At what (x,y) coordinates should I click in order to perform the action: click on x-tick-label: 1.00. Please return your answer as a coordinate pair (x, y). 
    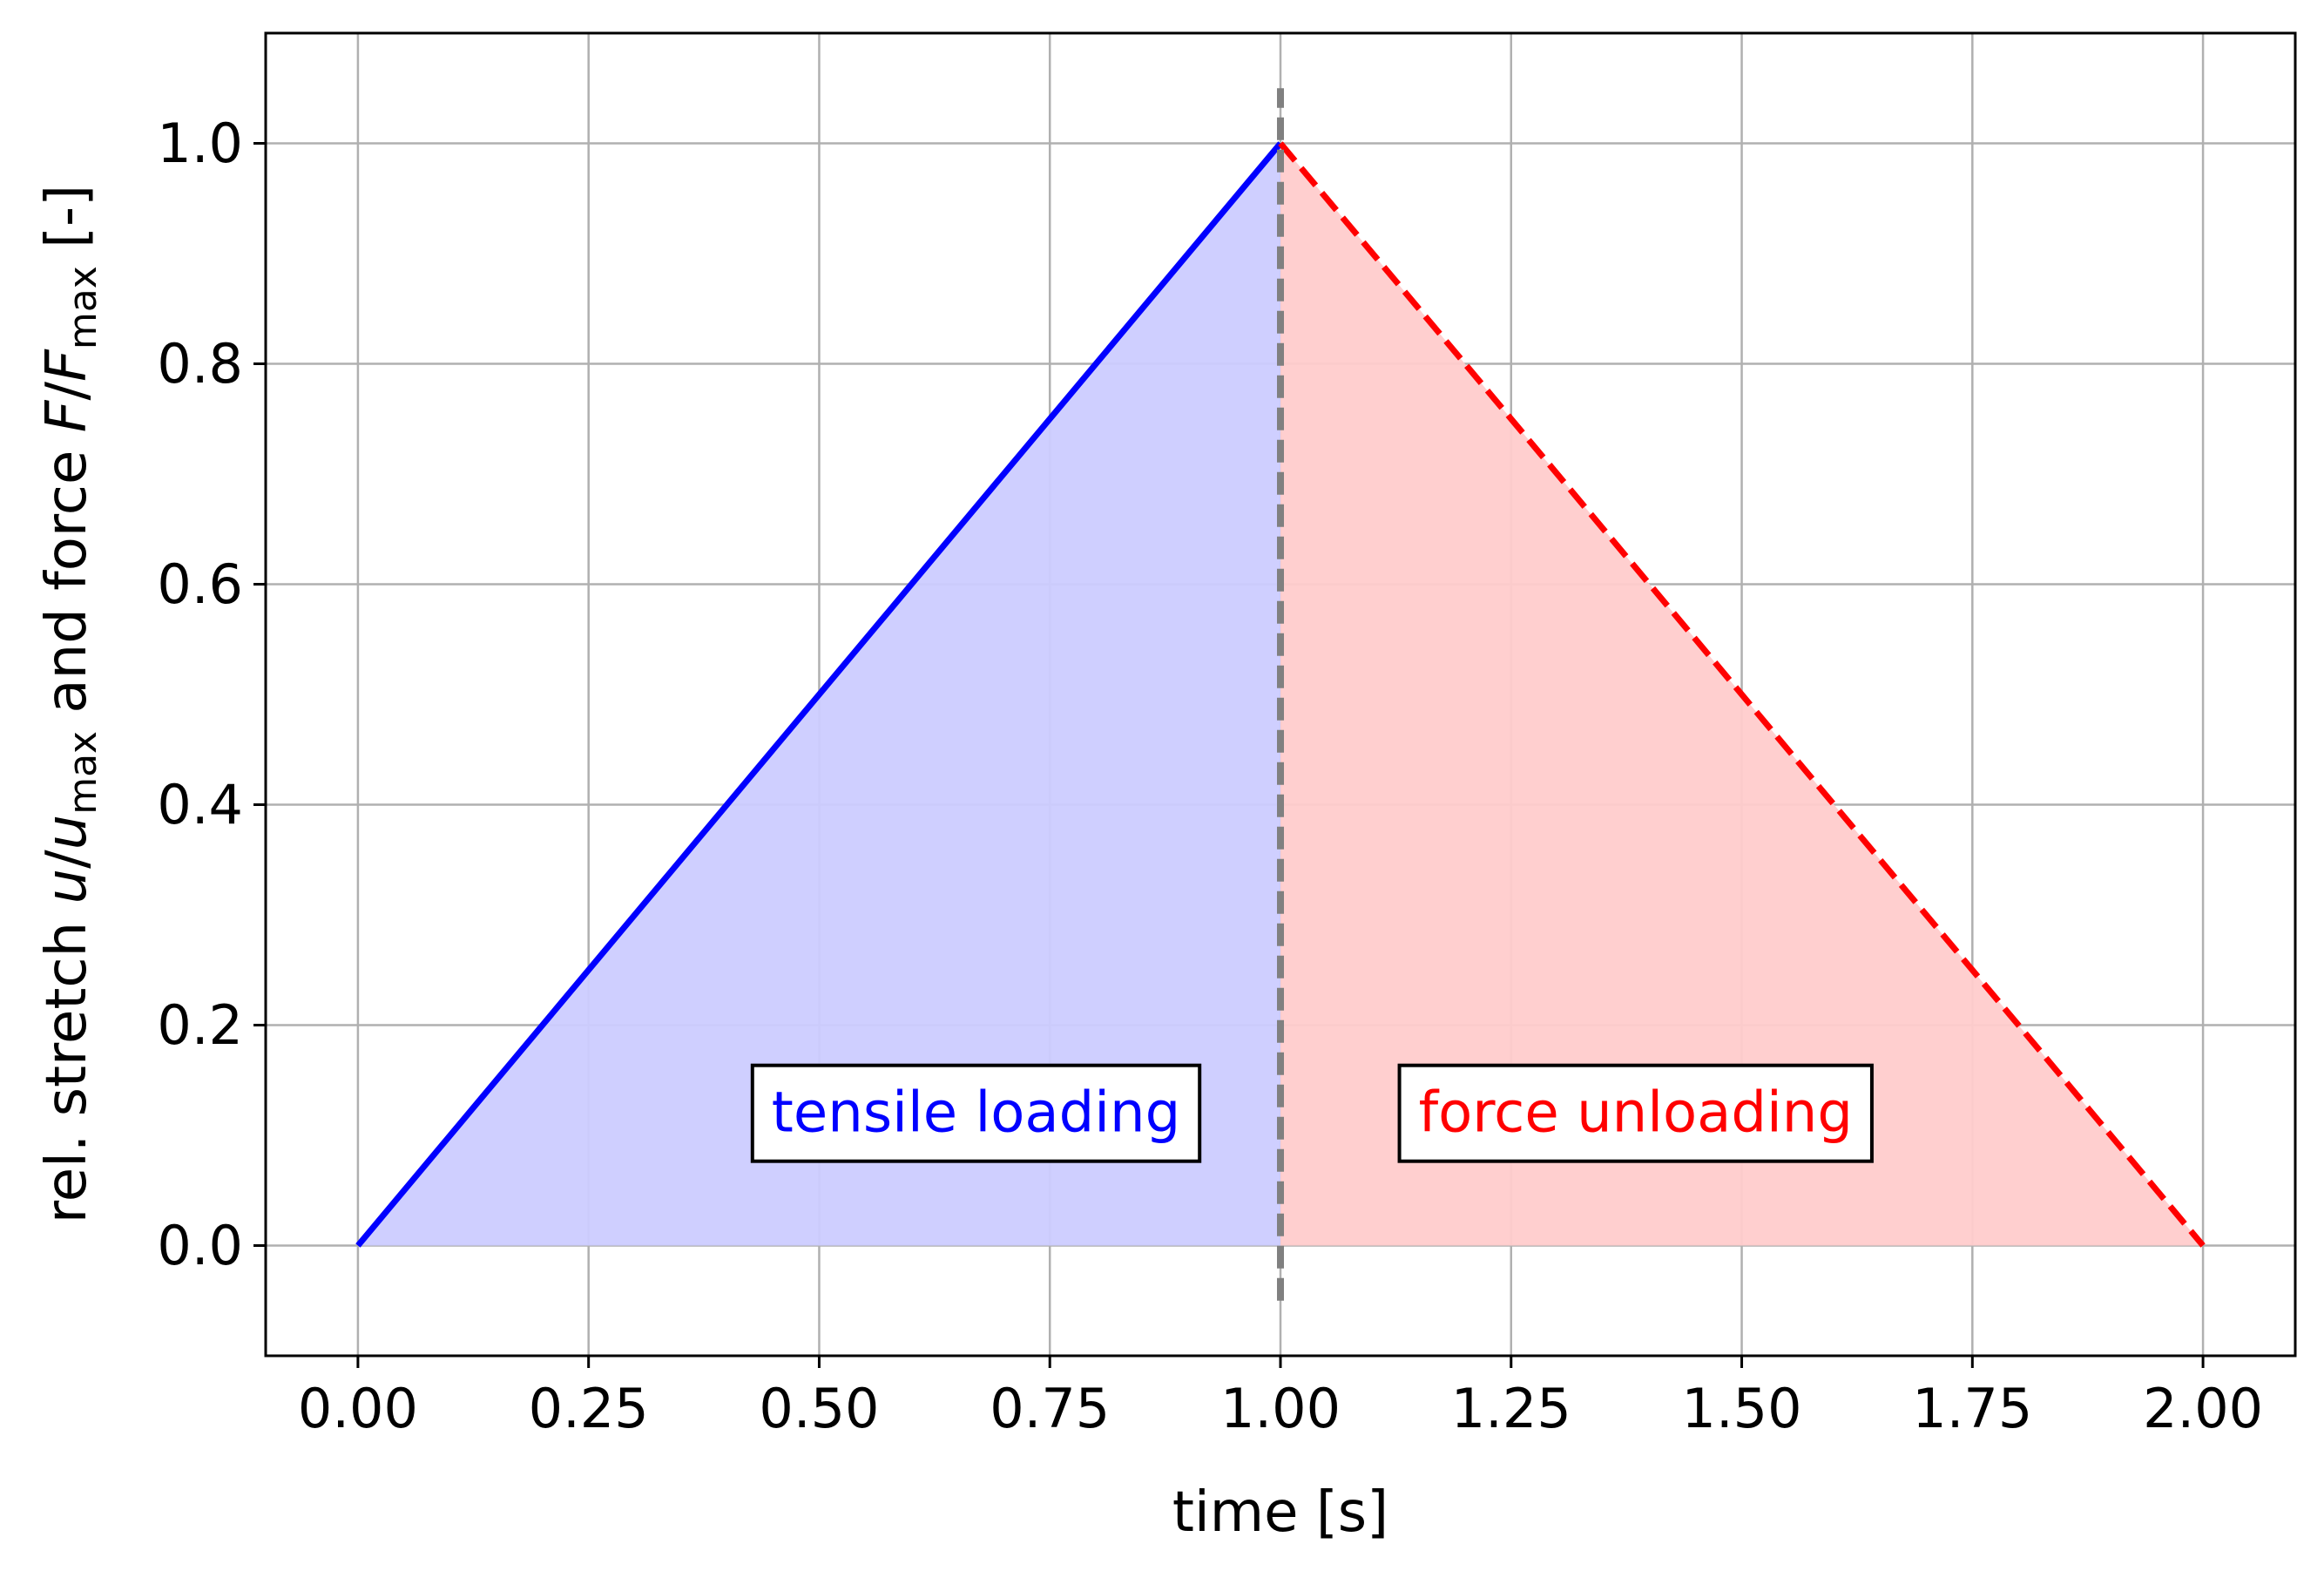
    Looking at the image, I should click on (1280, 1408).